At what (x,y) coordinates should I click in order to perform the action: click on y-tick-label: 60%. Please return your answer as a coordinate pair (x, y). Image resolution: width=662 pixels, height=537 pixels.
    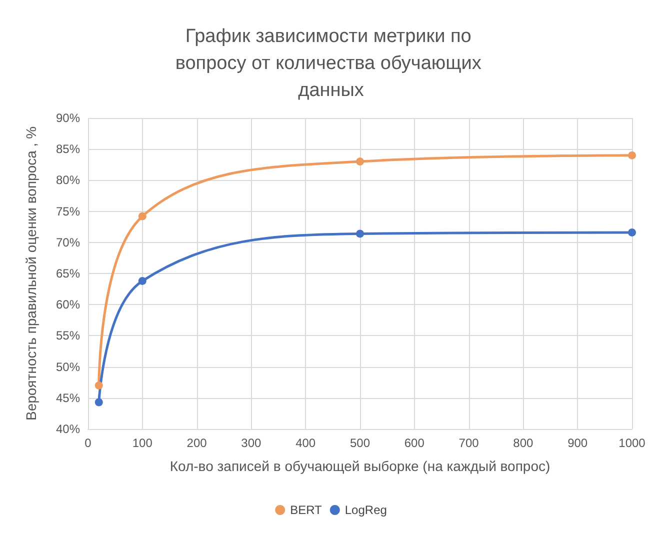
    Looking at the image, I should click on (68, 305).